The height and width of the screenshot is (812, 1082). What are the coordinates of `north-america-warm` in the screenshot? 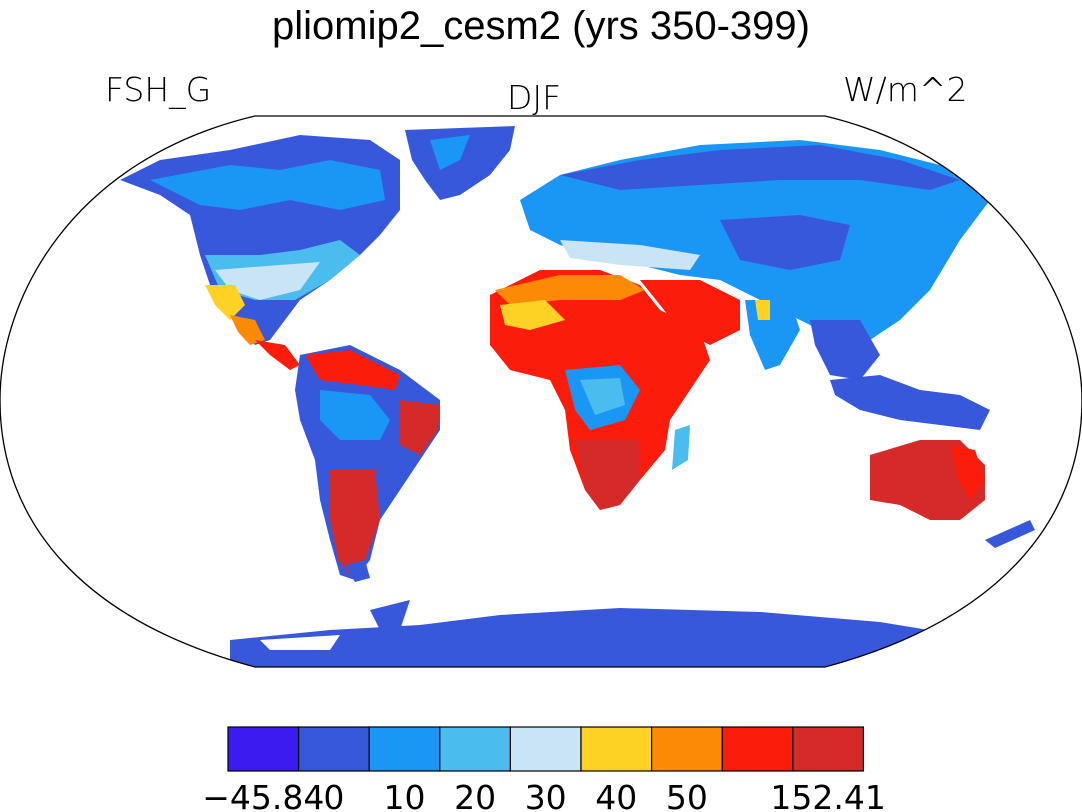 It's located at (225, 302).